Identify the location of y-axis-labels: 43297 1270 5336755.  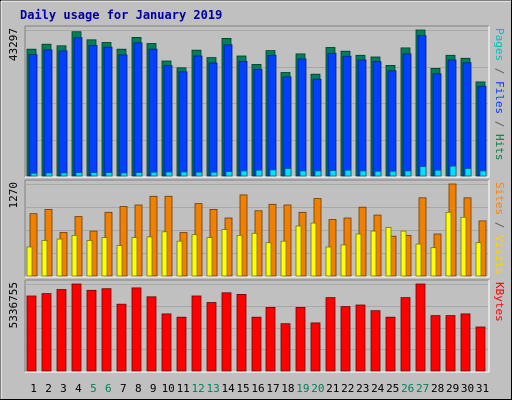
(13, 178).